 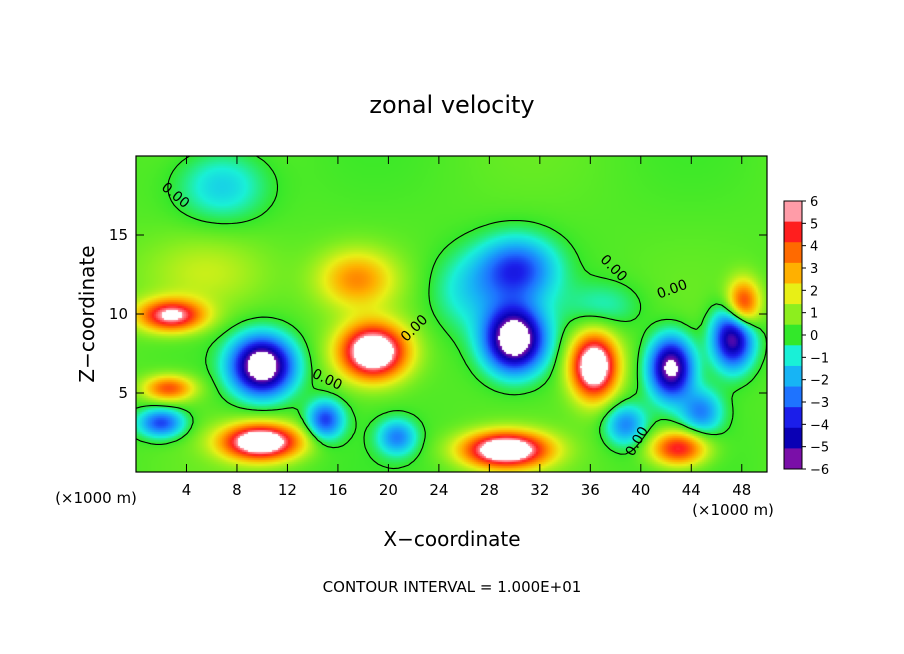 What do you see at coordinates (337, 490) in the screenshot?
I see `x-tick-label: 16` at bounding box center [337, 490].